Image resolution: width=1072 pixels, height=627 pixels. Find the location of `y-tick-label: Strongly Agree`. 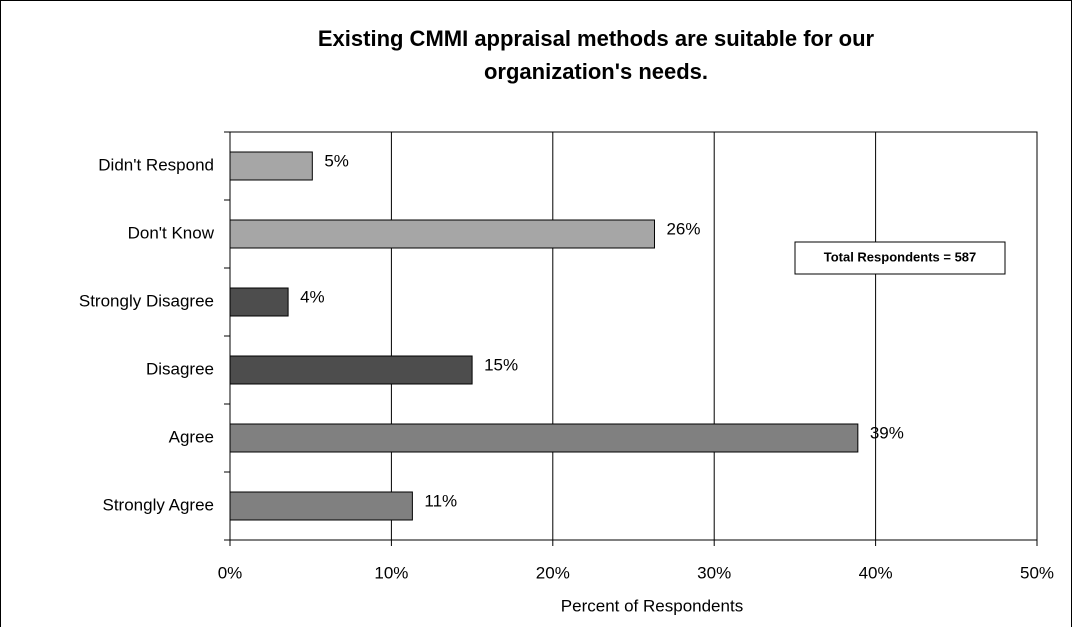

y-tick-label: Strongly Agree is located at coordinates (158, 504).